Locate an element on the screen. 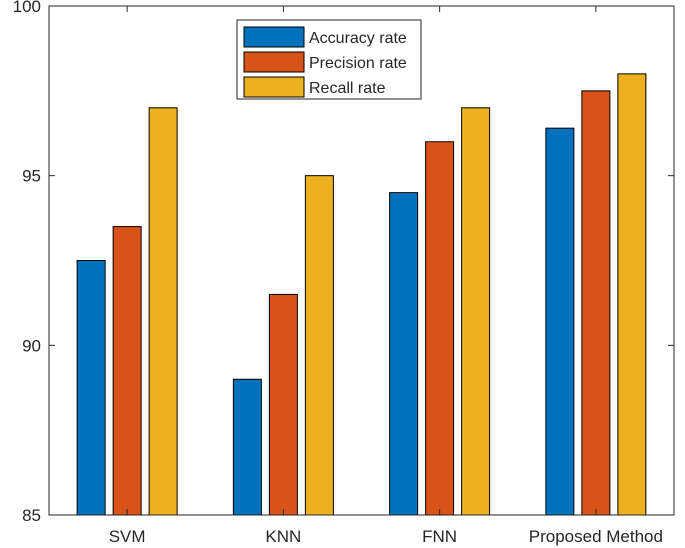 Image resolution: width=685 pixels, height=548 pixels. bar-recall-rate-knn is located at coordinates (319, 345).